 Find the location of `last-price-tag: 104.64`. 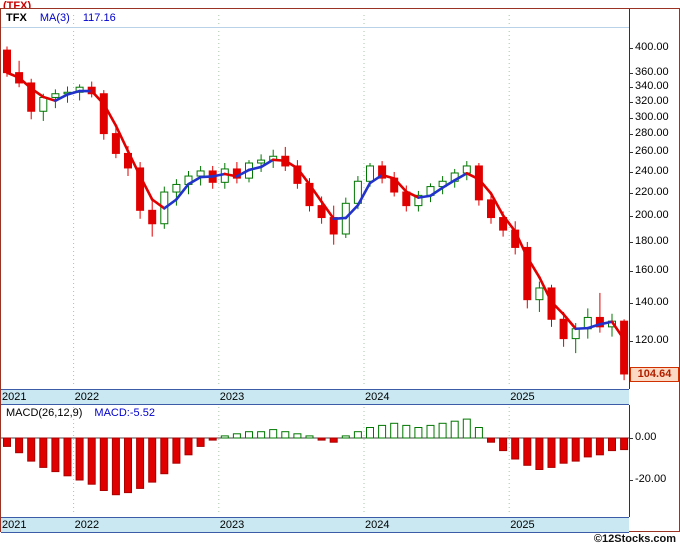

last-price-tag: 104.64 is located at coordinates (654, 374).